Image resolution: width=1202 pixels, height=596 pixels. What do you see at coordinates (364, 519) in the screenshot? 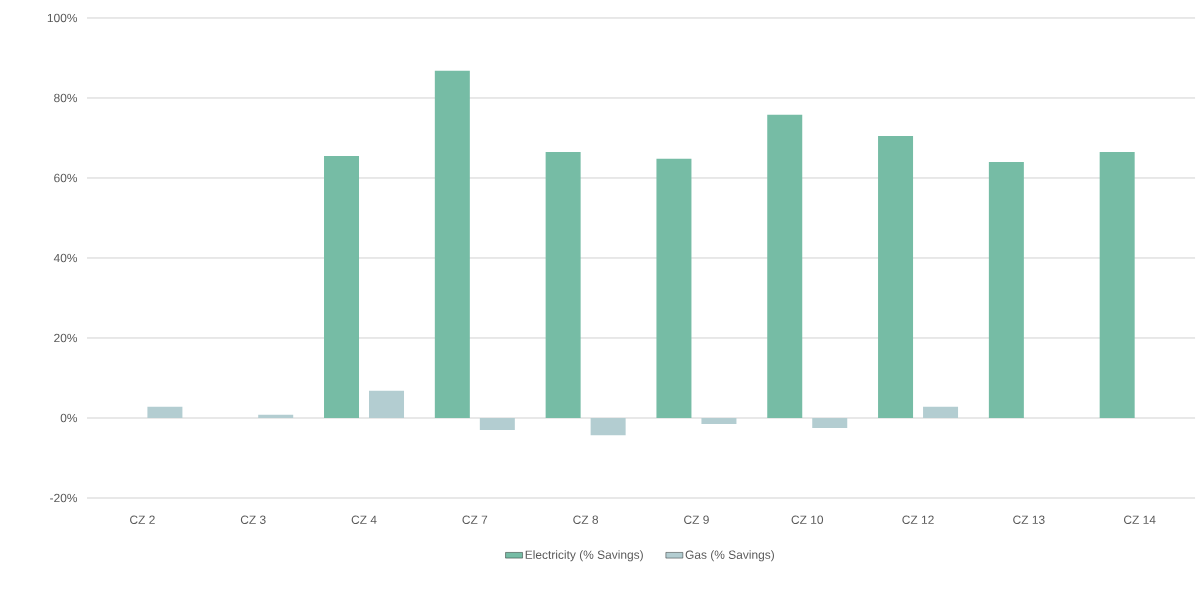
I see `x-tick-label: CZ 4` at bounding box center [364, 519].